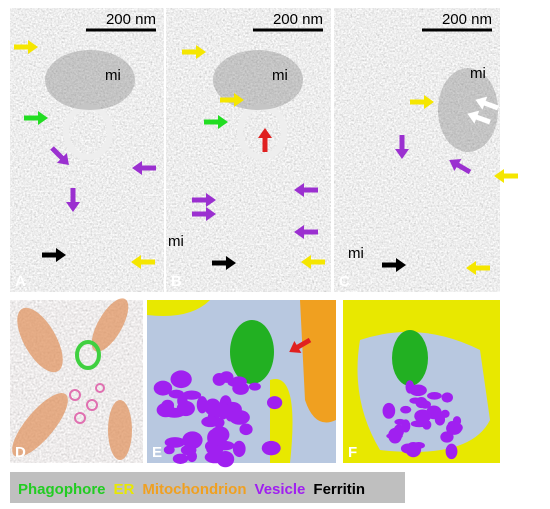 The width and height of the screenshot is (550, 509). What do you see at coordinates (421, 381) in the screenshot?
I see `f-panel` at bounding box center [421, 381].